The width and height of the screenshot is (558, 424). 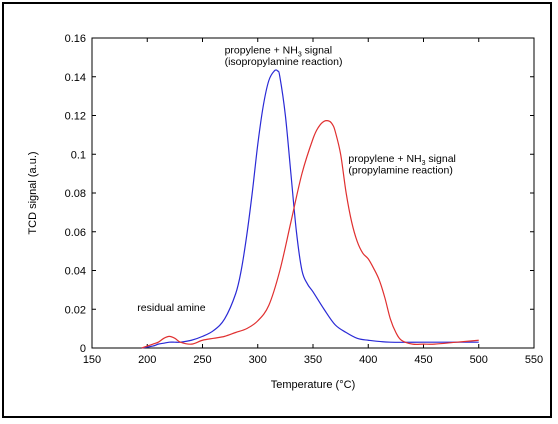 What do you see at coordinates (92, 360) in the screenshot?
I see `x-tick-label: 150` at bounding box center [92, 360].